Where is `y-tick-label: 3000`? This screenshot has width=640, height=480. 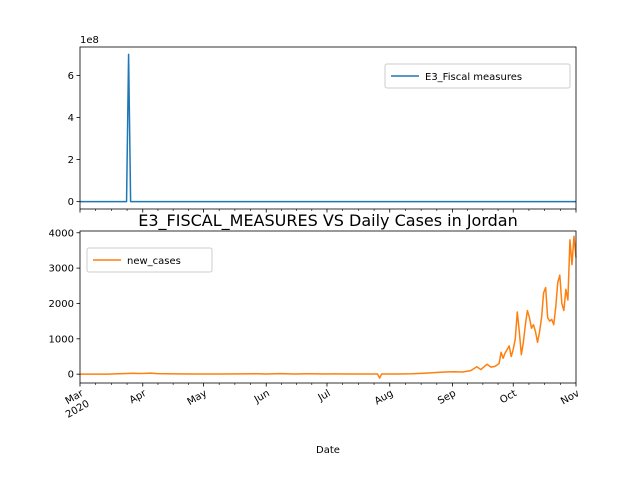 y-tick-label: 3000 is located at coordinates (61, 269).